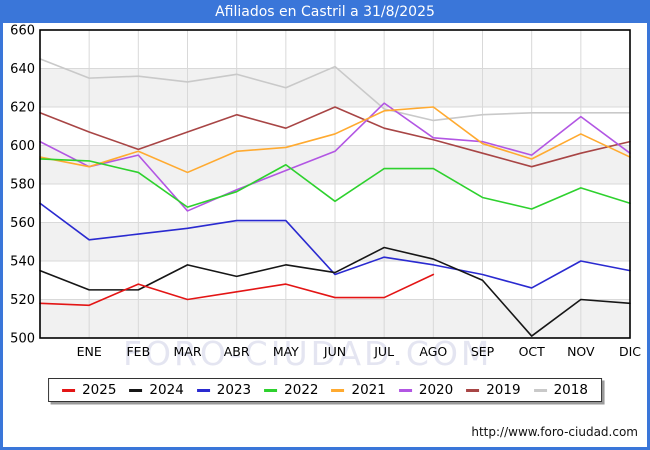  Describe the element at coordinates (335, 90) in the screenshot. I see `series-line-2018` at that location.